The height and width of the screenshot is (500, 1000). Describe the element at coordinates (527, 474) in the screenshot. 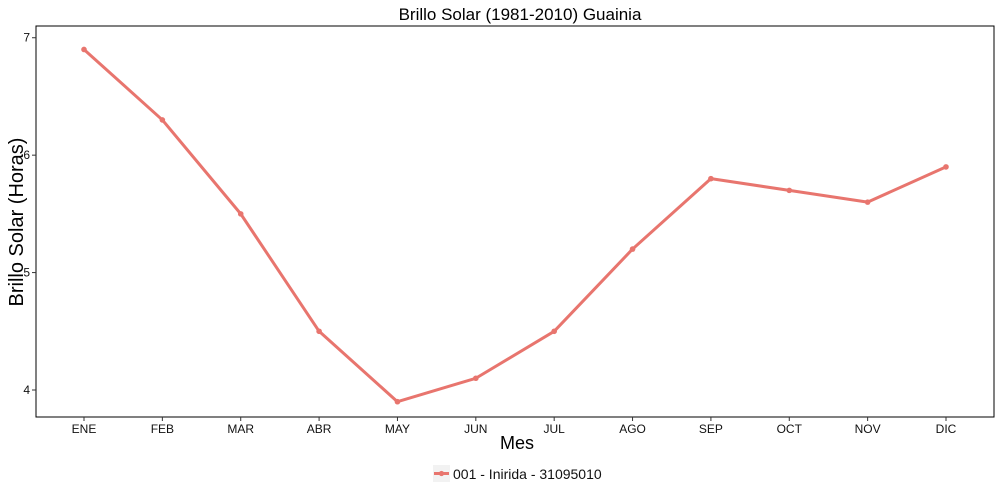

I see `legend-label: 001 - Inirida - 31095010` at that location.